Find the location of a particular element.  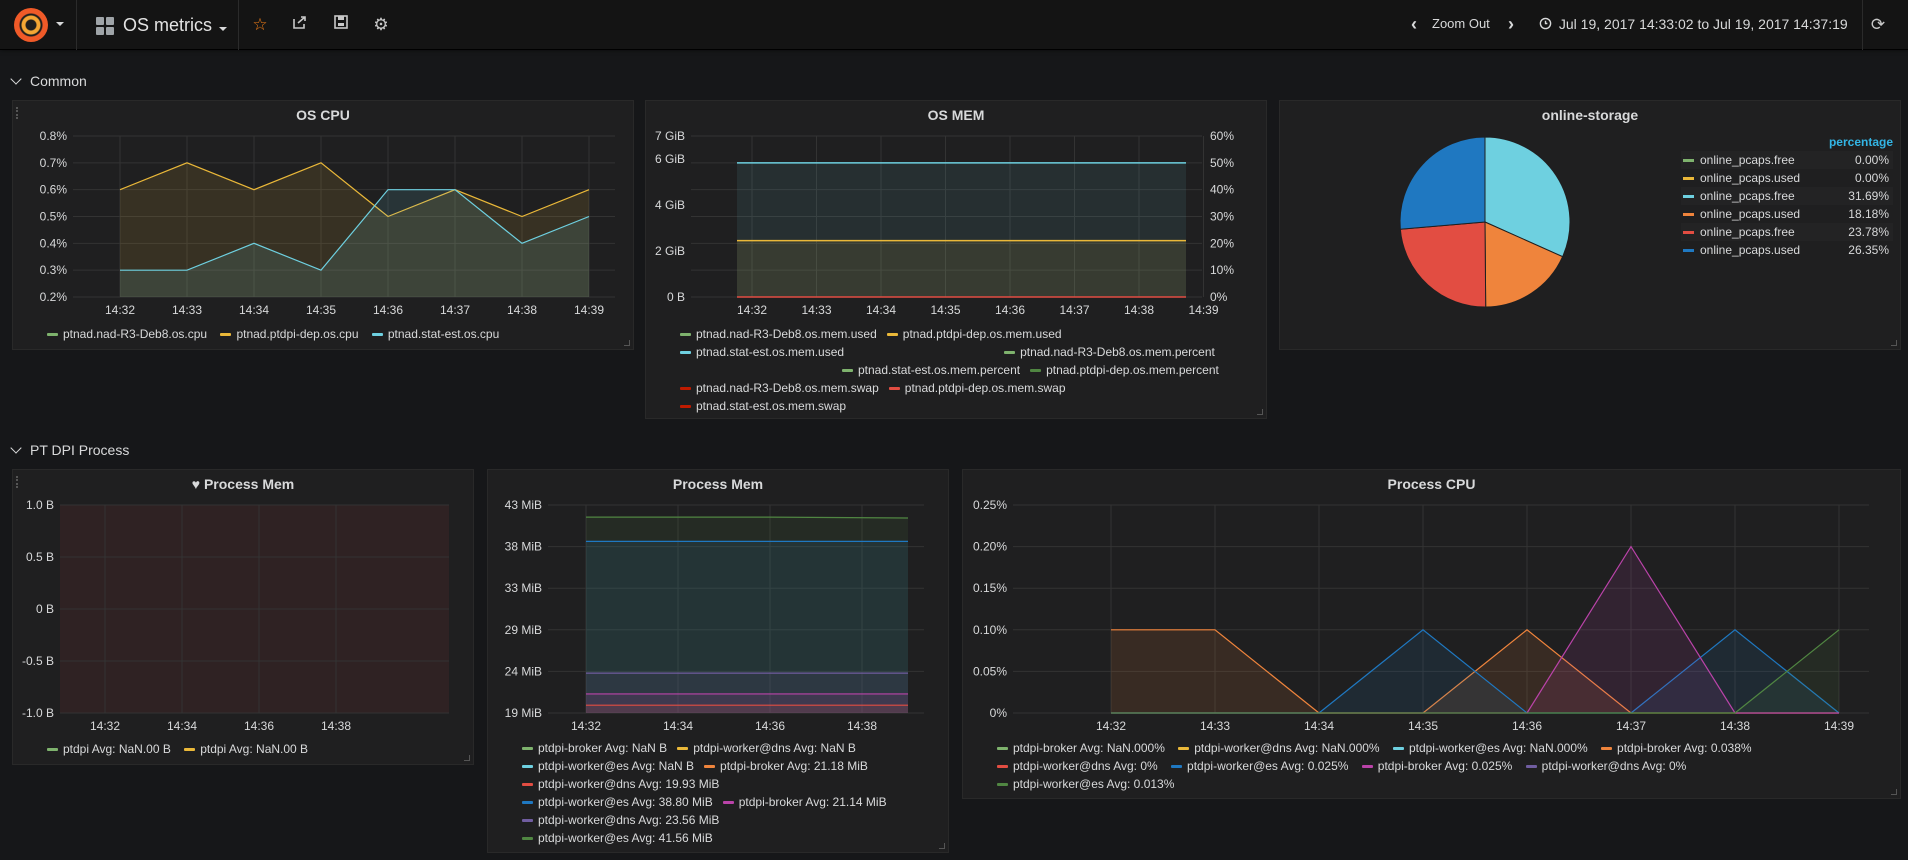

legend-item: ptdpi-broker Avg: NaN B is located at coordinates (594, 748).